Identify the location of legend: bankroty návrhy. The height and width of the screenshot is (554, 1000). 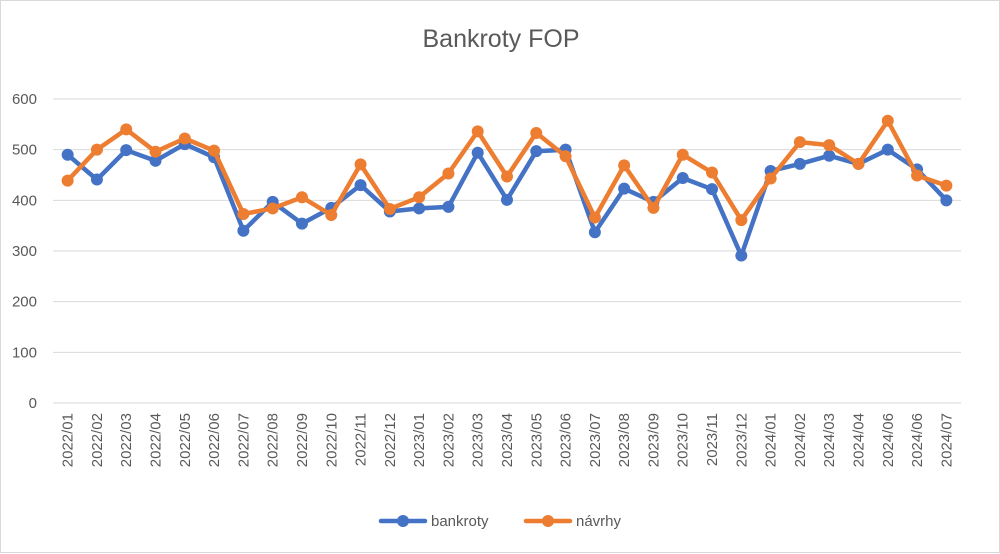
(500, 521).